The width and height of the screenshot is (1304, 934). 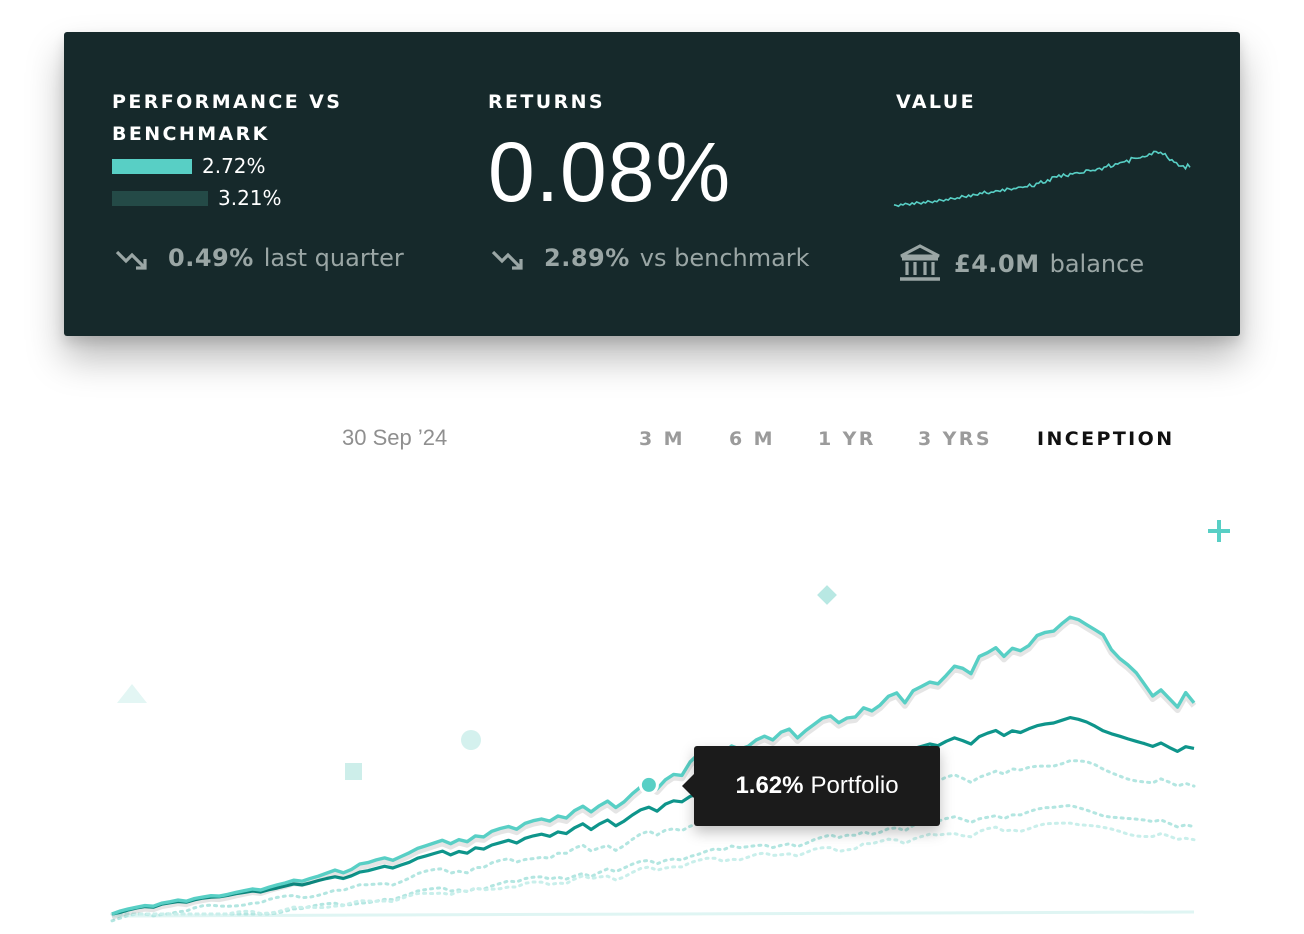 What do you see at coordinates (1097, 264) in the screenshot?
I see `balance-label: balance` at bounding box center [1097, 264].